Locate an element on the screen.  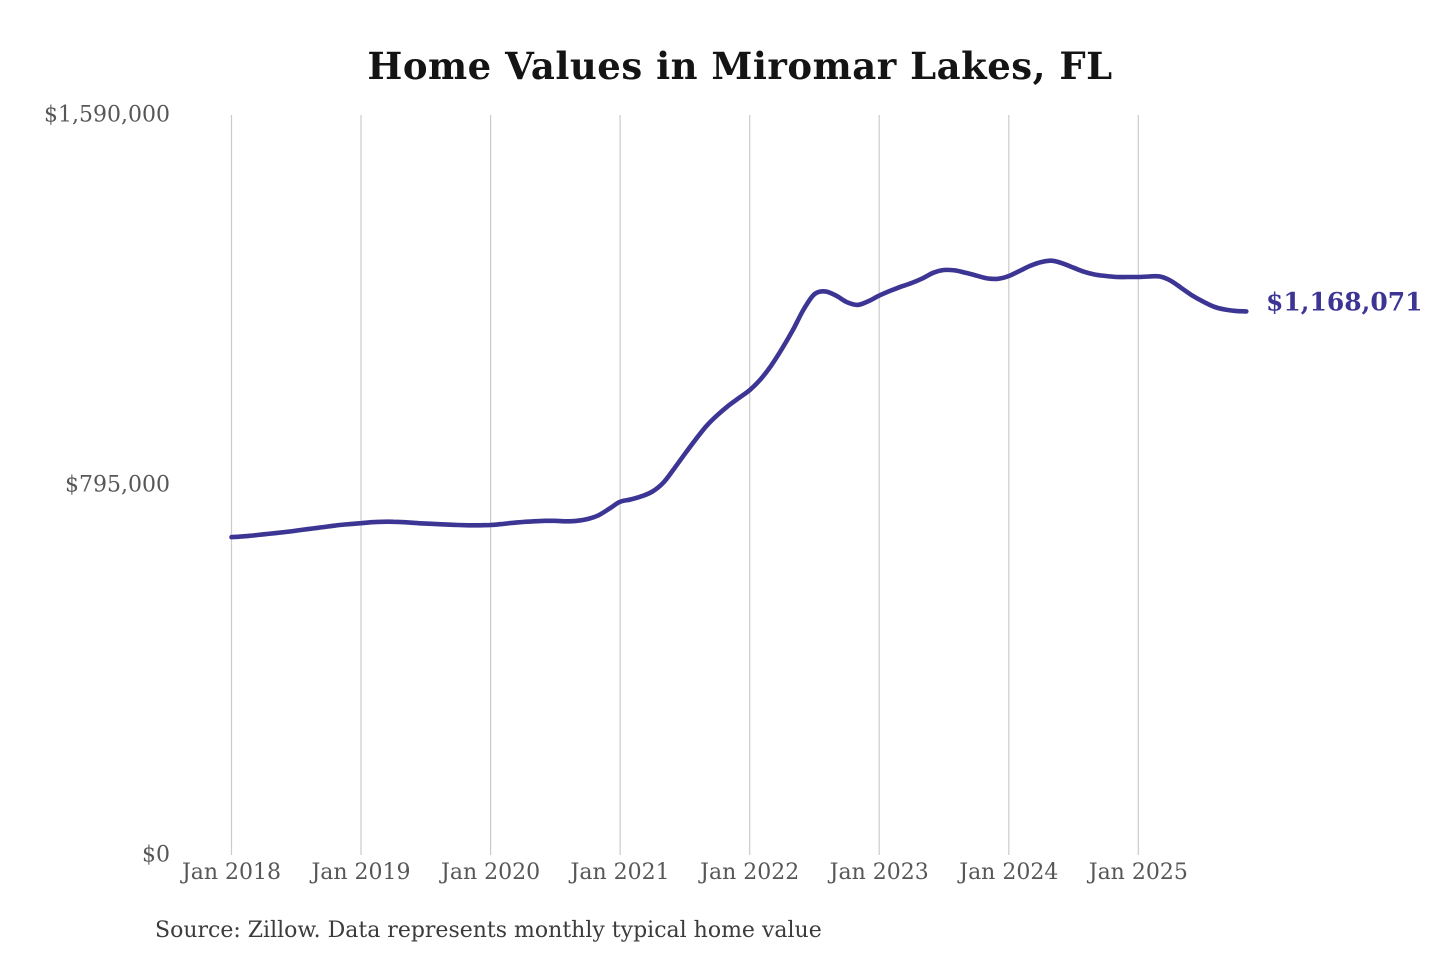
y-tick-1590000: $1,590,000 is located at coordinates (107, 115).